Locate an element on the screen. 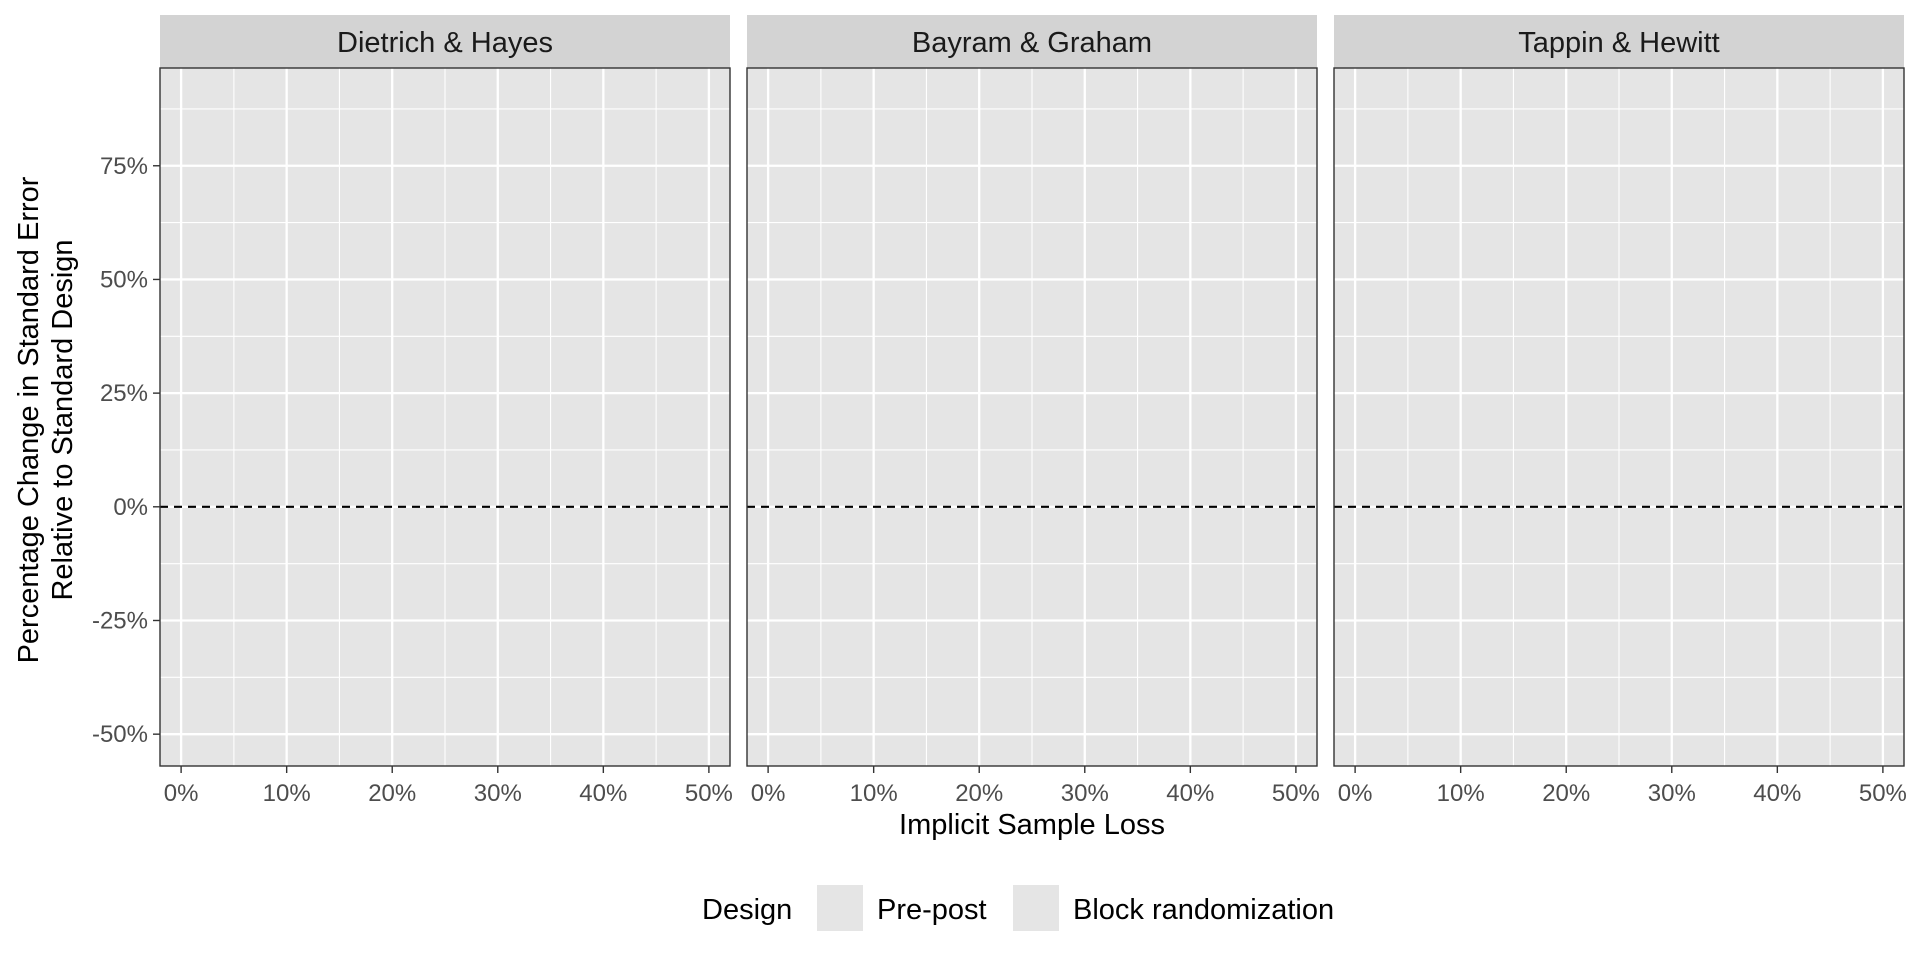 Image resolution: width=1920 pixels, height=965 pixels. legend-label-pre-post: Pre-post is located at coordinates (932, 910).